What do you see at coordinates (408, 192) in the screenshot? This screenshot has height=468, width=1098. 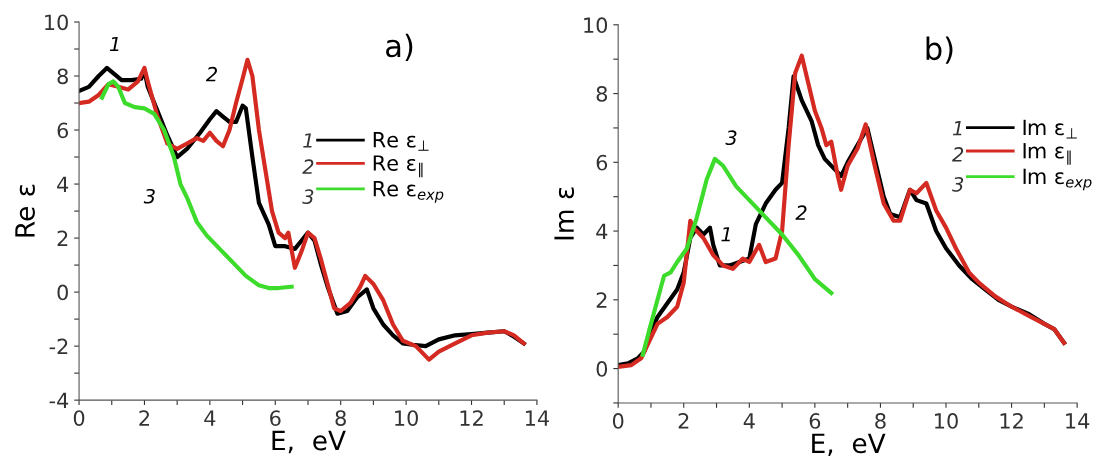 I see `legend-label: Re ε$_{exp}$` at bounding box center [408, 192].